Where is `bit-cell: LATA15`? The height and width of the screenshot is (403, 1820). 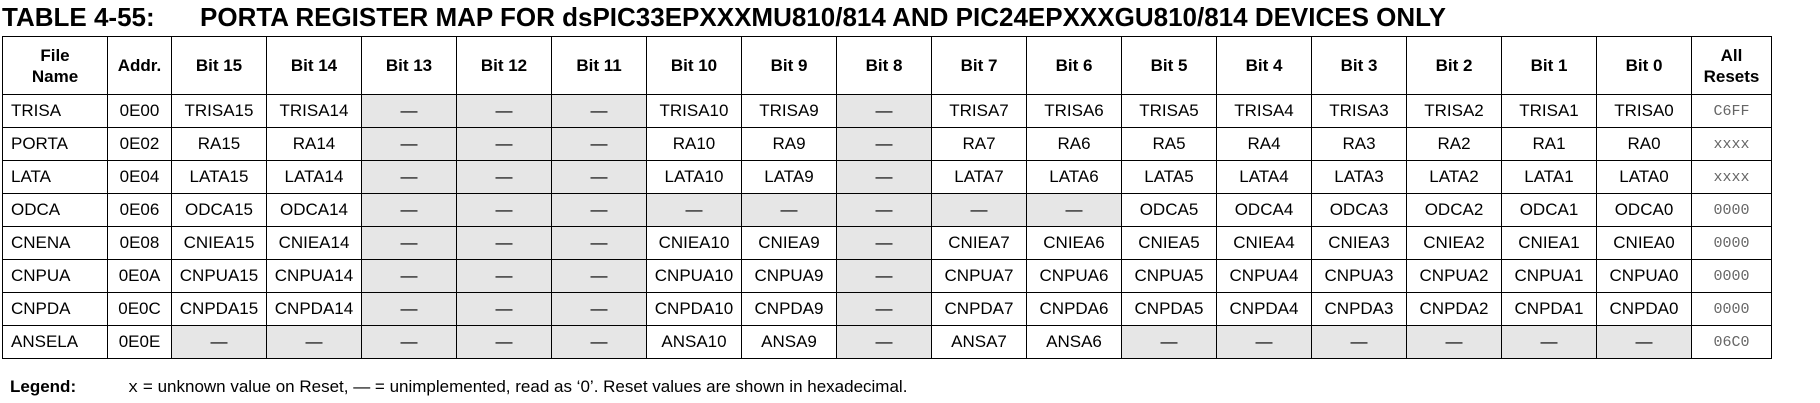
bit-cell: LATA15 is located at coordinates (219, 177).